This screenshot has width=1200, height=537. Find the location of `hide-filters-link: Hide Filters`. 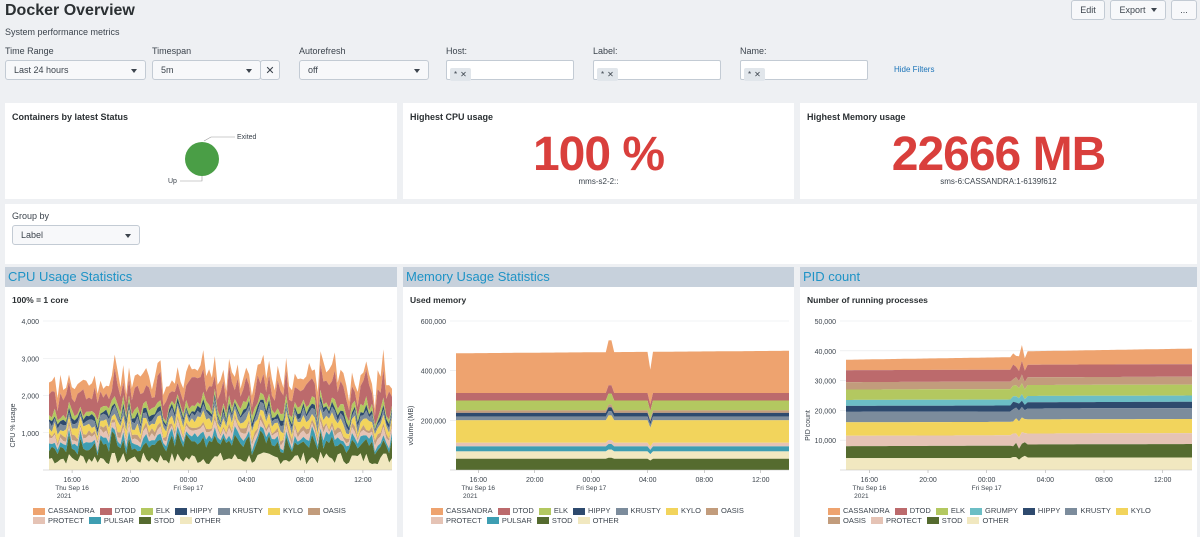

hide-filters-link: Hide Filters is located at coordinates (914, 69).